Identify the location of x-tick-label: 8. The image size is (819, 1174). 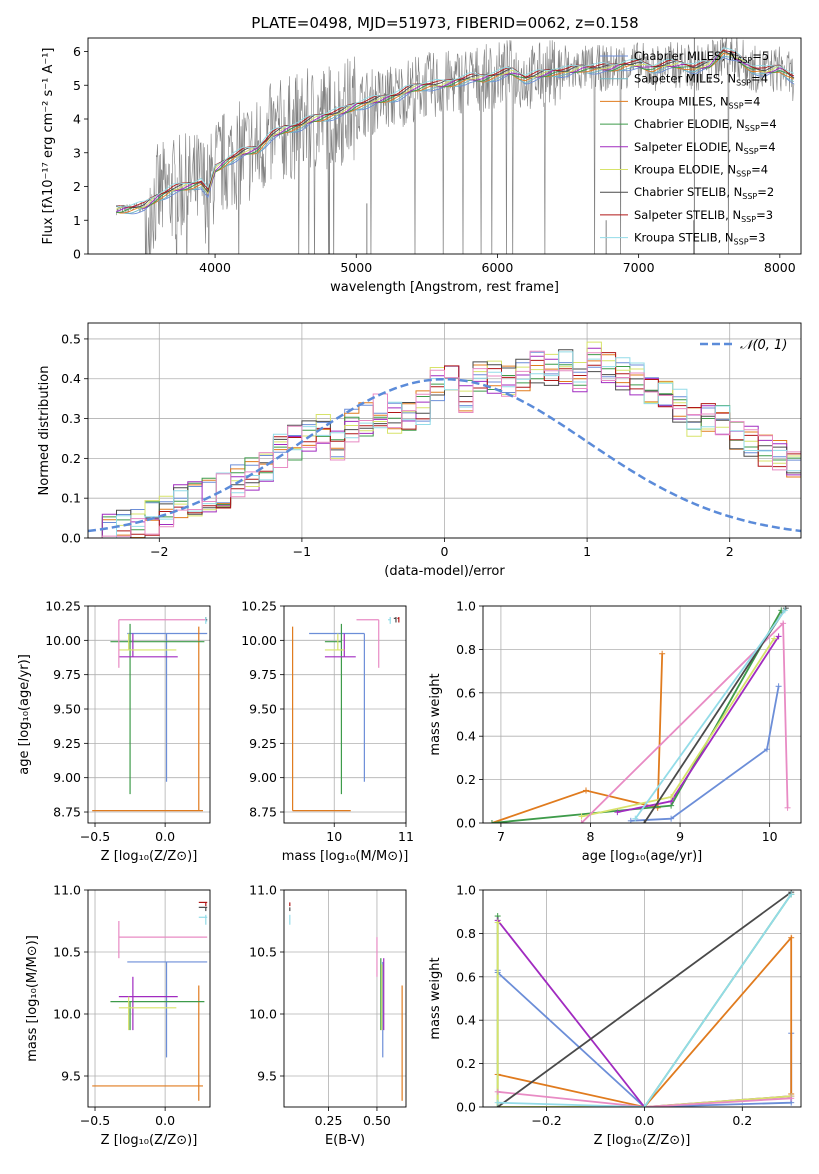
(591, 836).